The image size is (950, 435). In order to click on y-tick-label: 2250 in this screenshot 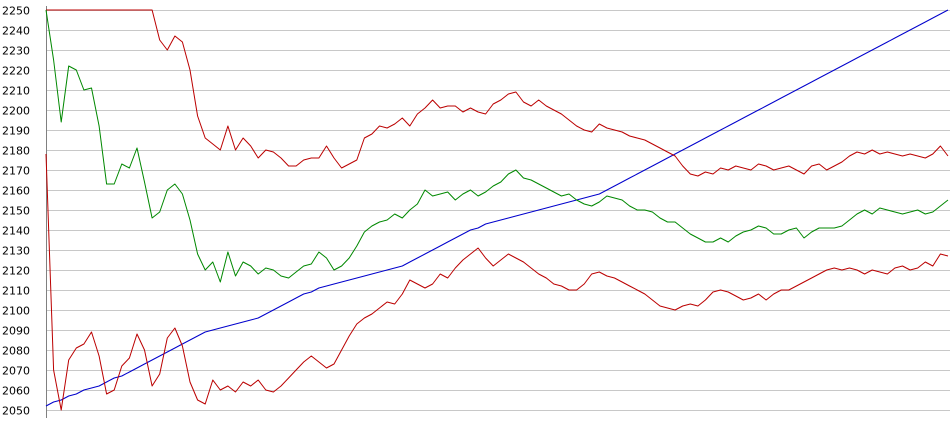, I will do `click(16, 11)`.